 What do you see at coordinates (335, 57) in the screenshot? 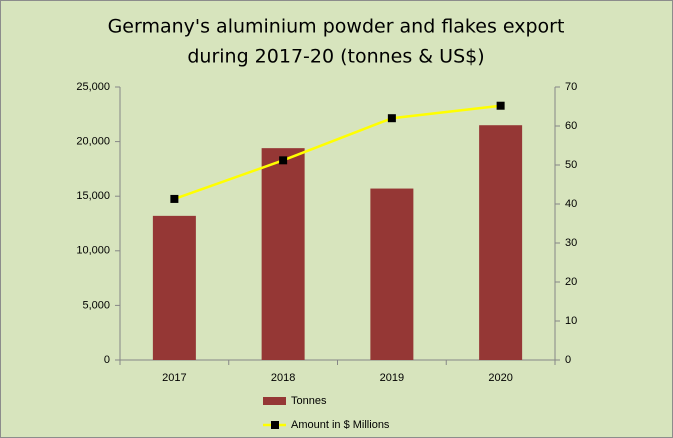
I see `chart-title: during 2017-20 (tonnes & US$)` at bounding box center [335, 57].